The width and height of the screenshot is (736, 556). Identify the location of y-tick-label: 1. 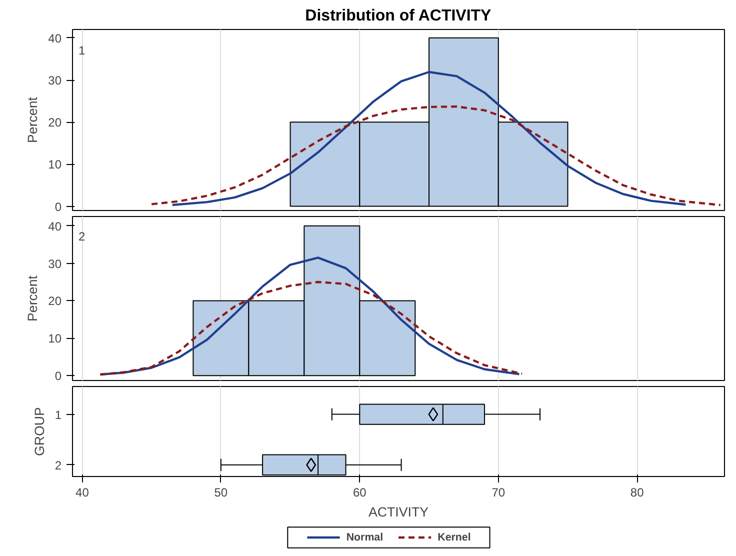
(58, 415).